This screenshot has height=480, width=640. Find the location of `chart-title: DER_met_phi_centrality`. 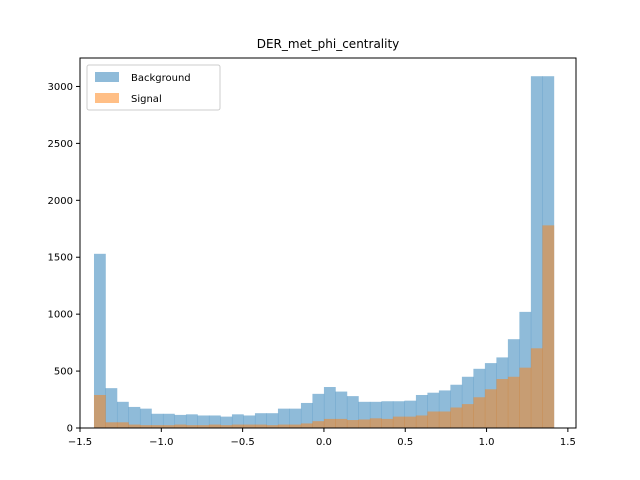

chart-title: DER_met_phi_centrality is located at coordinates (328, 44).